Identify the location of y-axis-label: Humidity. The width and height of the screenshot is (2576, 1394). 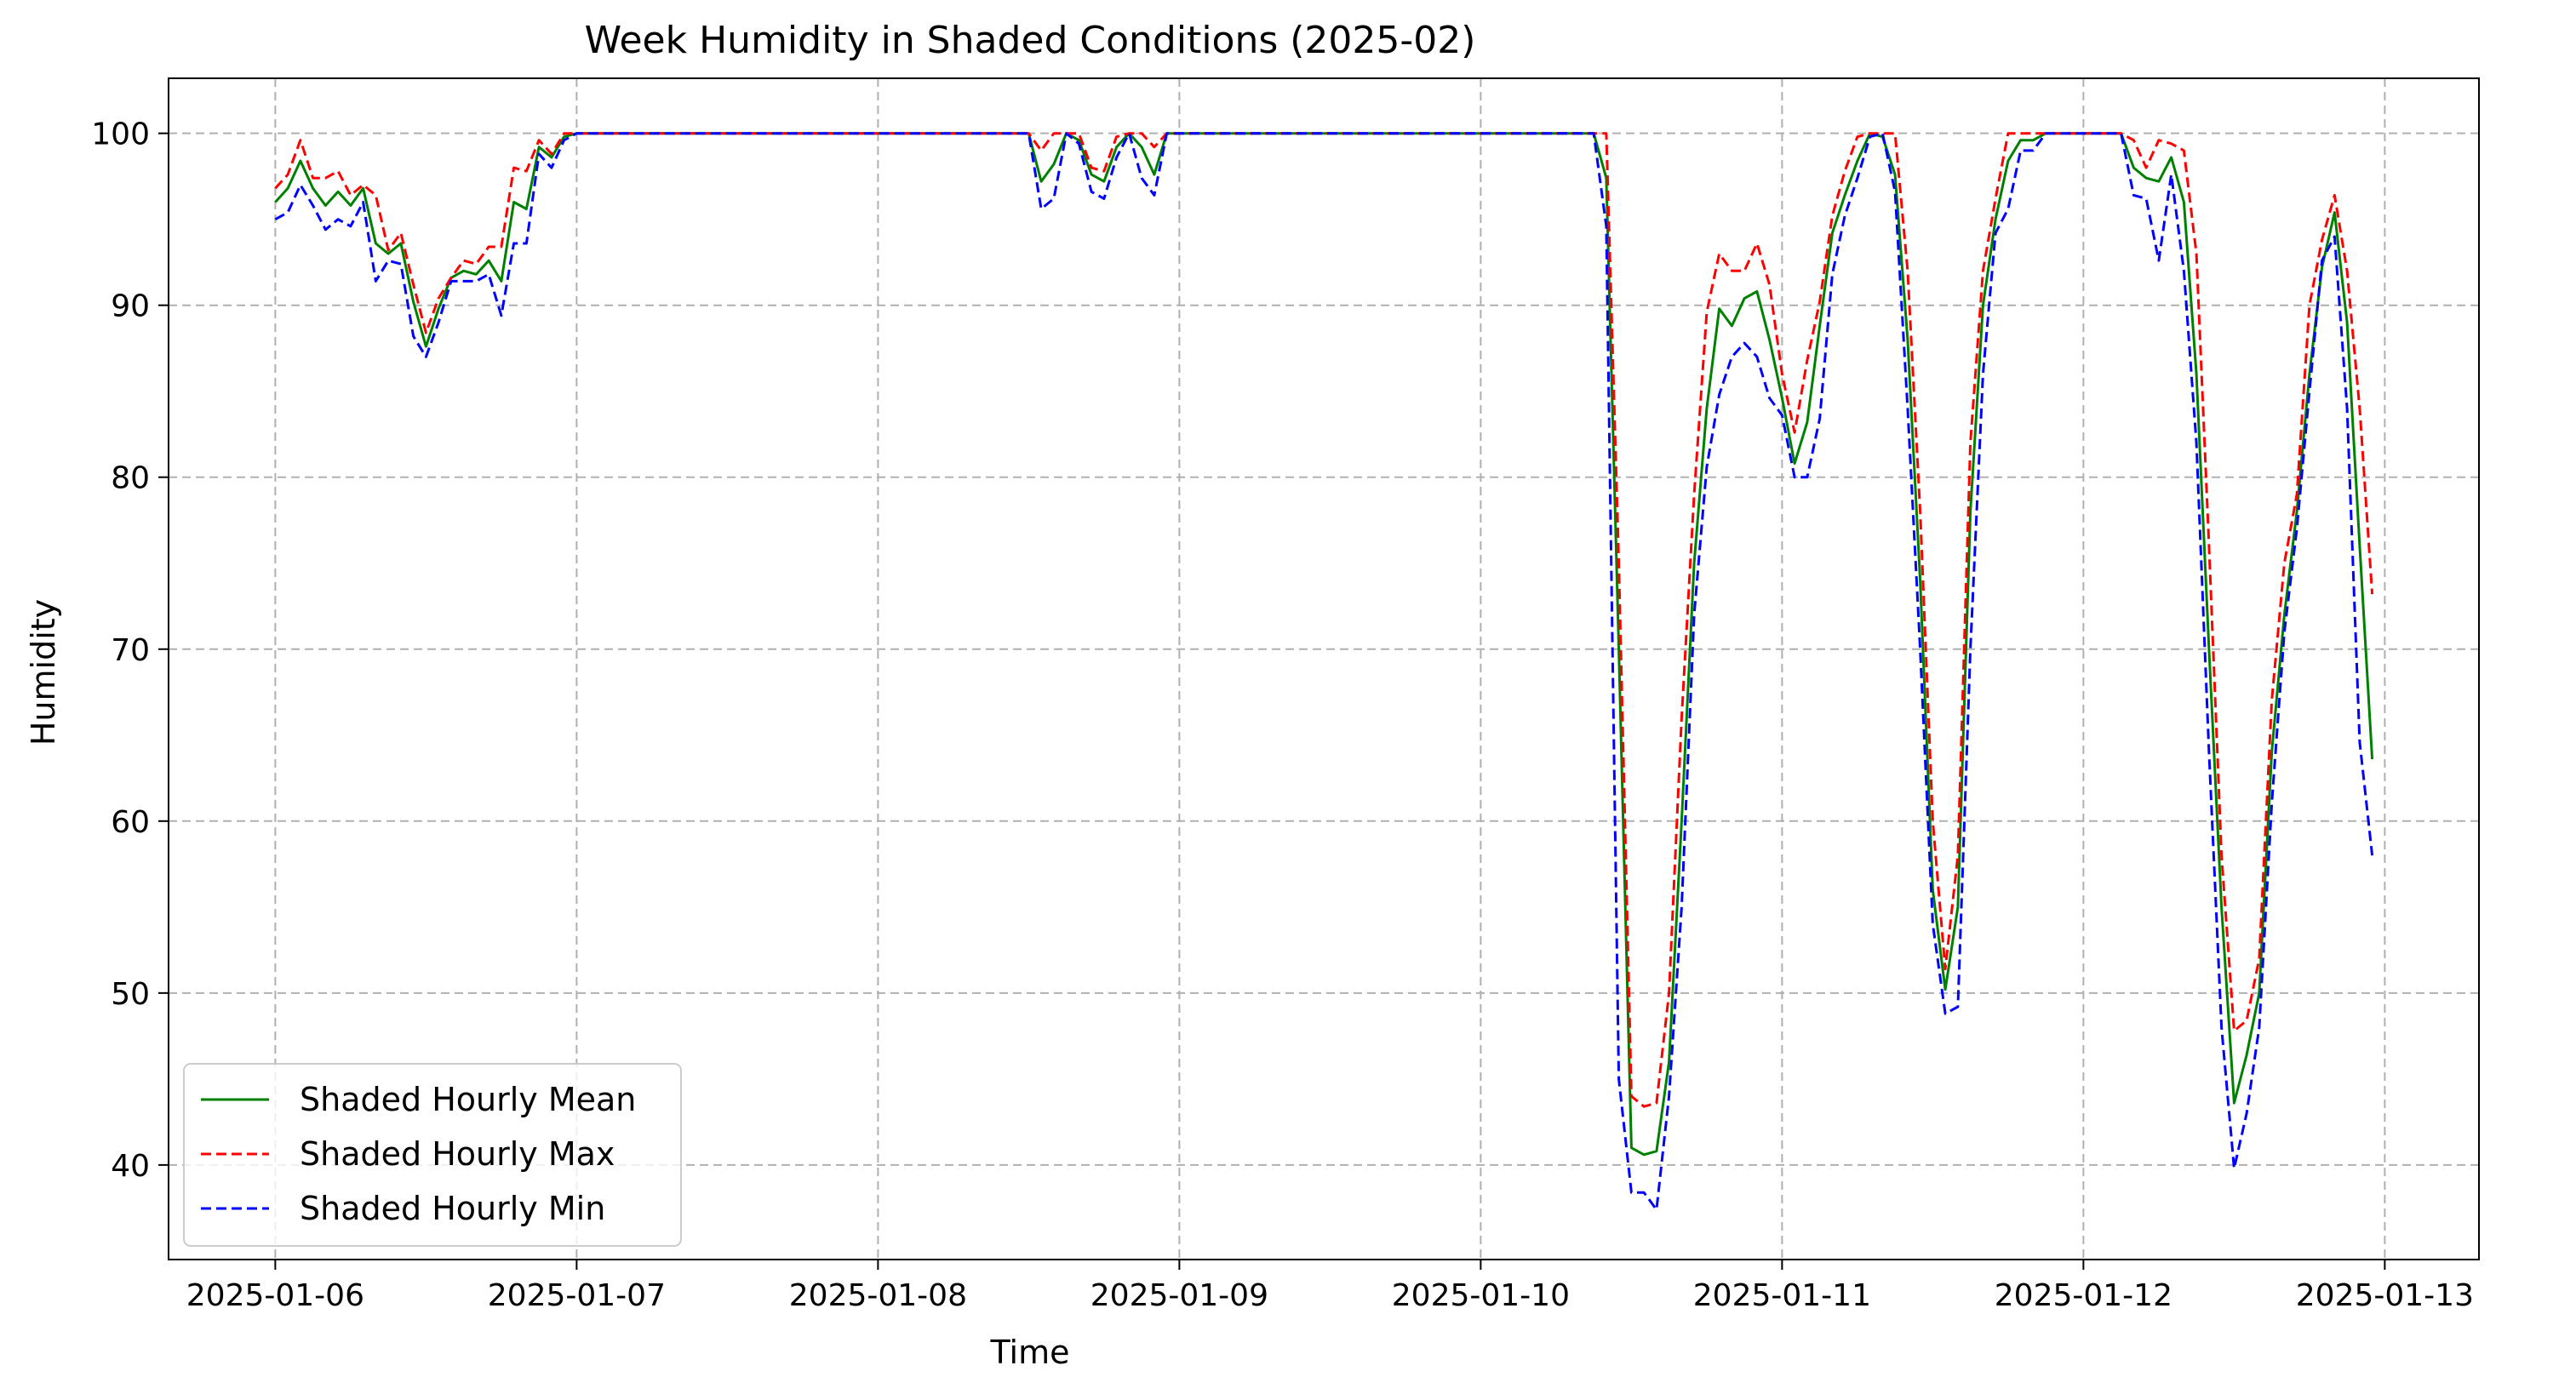
(43, 672).